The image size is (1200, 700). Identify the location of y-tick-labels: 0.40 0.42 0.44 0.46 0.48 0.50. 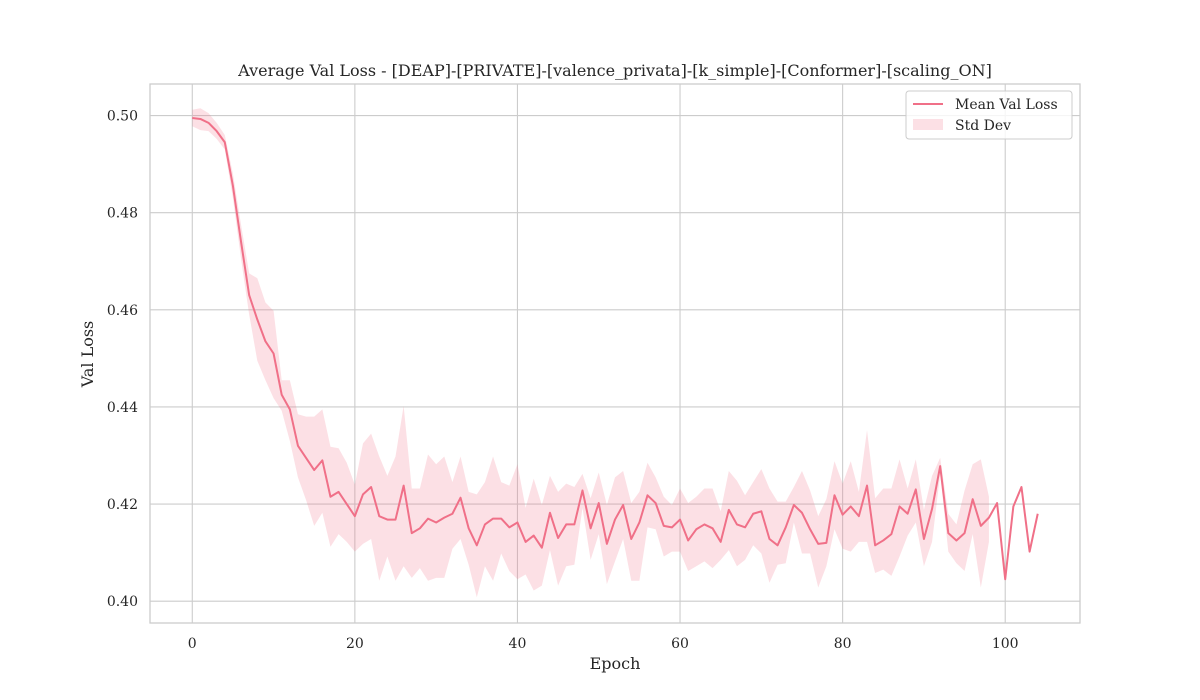
(122, 360).